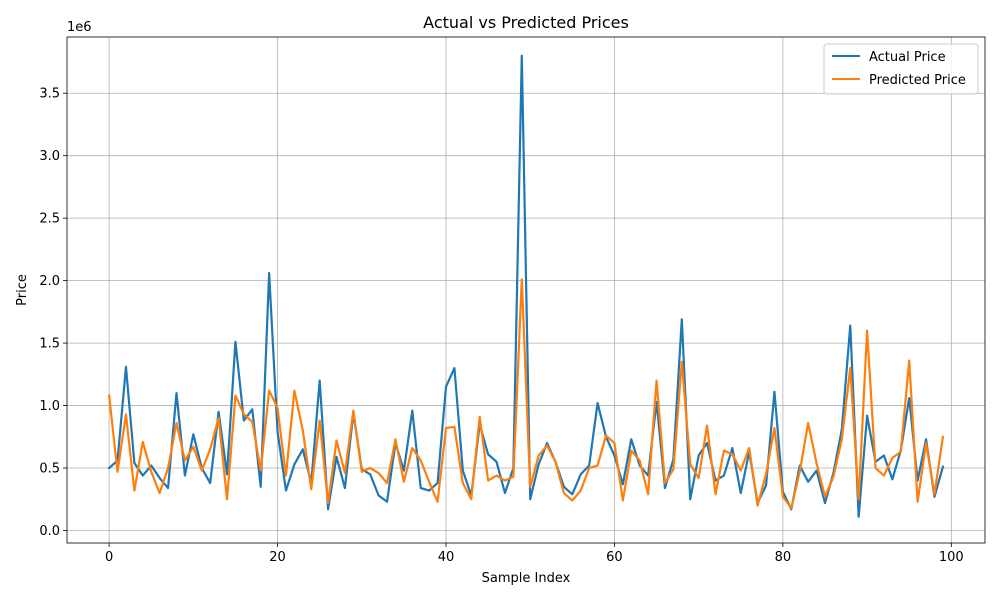 Image resolution: width=1000 pixels, height=600 pixels. I want to click on x-axis-label: Sample Index, so click(526, 578).